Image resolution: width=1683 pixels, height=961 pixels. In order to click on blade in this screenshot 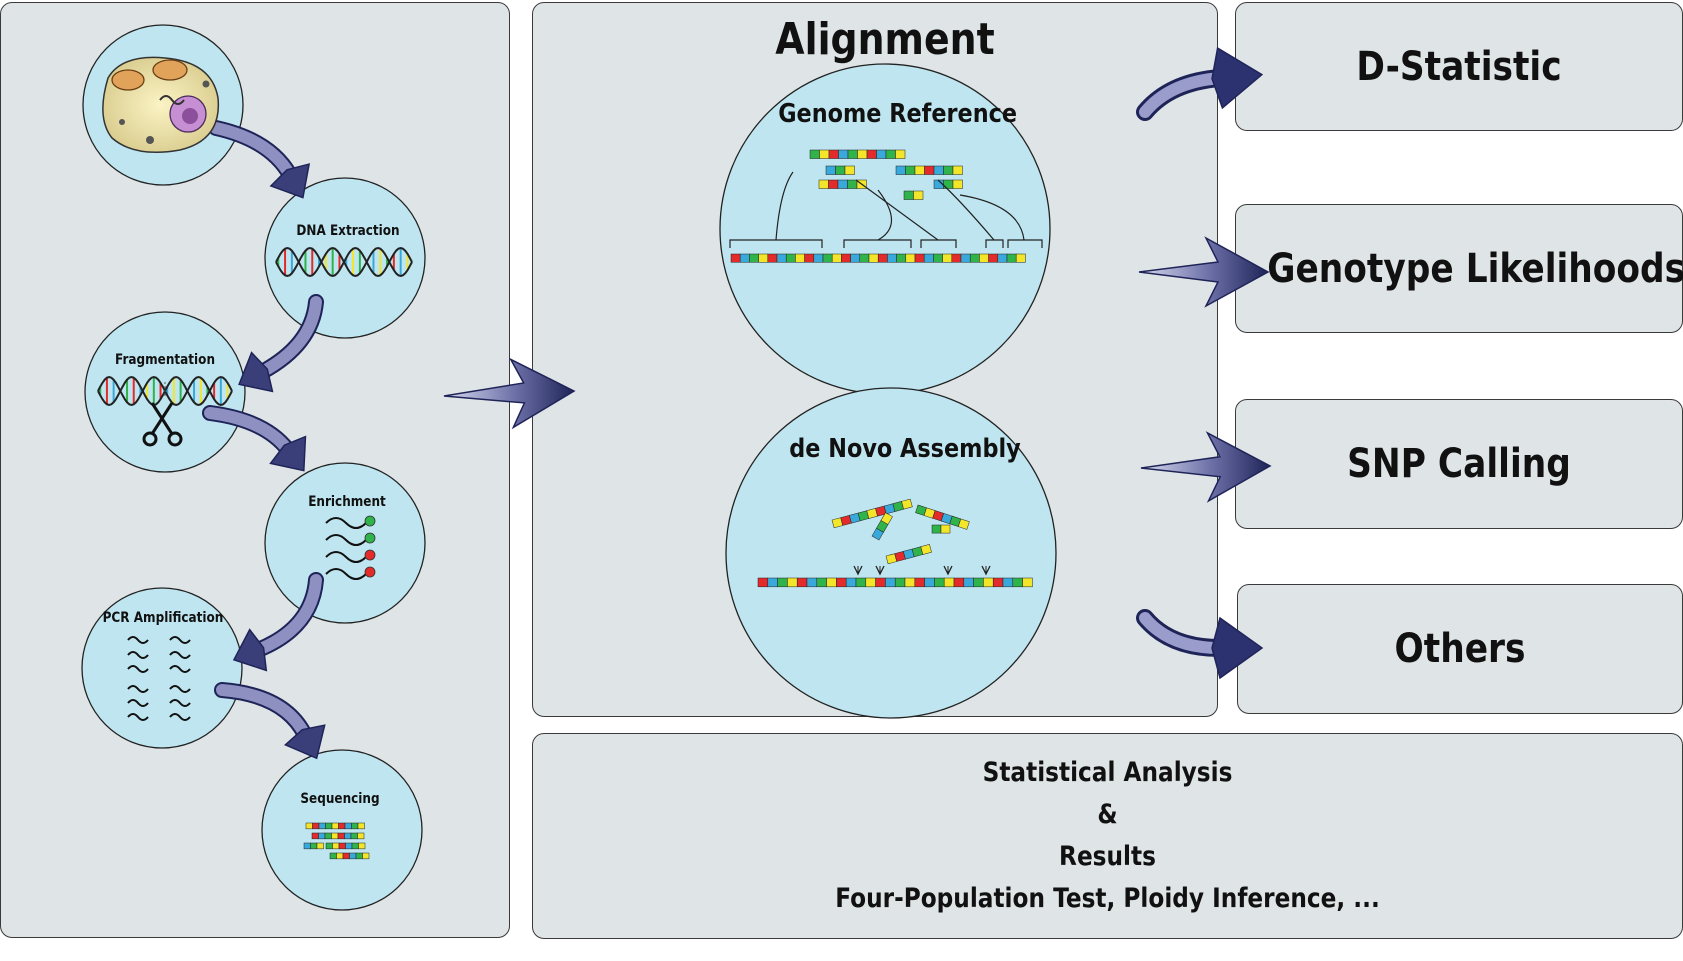, I will do `click(162, 418)`.